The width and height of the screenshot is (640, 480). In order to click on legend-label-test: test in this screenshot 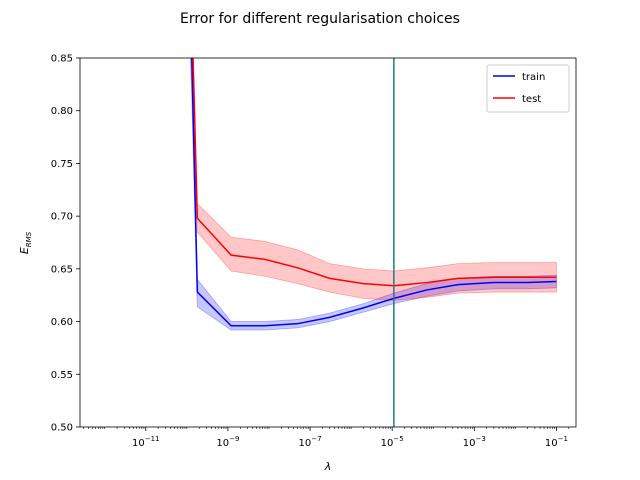, I will do `click(531, 99)`.